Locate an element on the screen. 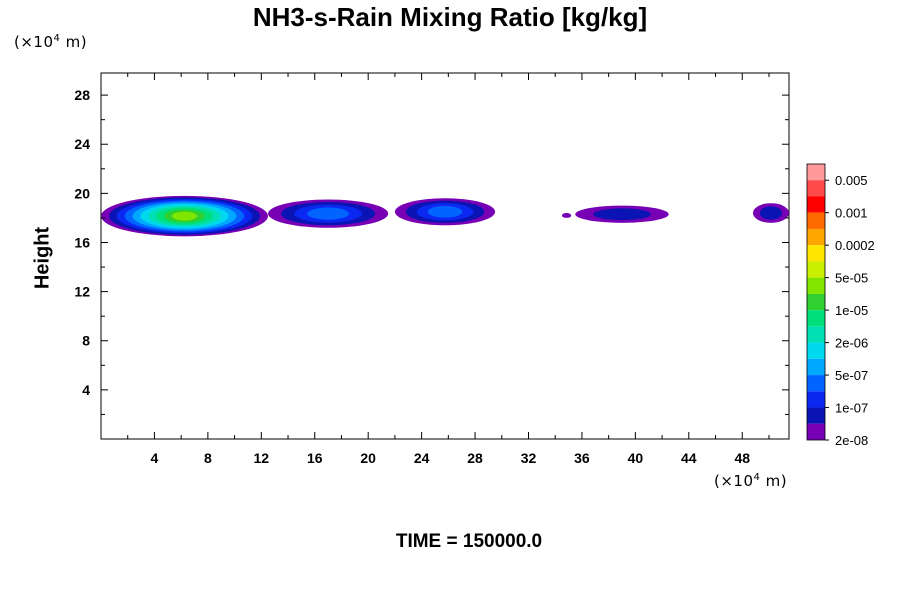 This screenshot has height=600, width=900. x-tick-label: 48 is located at coordinates (742, 458).